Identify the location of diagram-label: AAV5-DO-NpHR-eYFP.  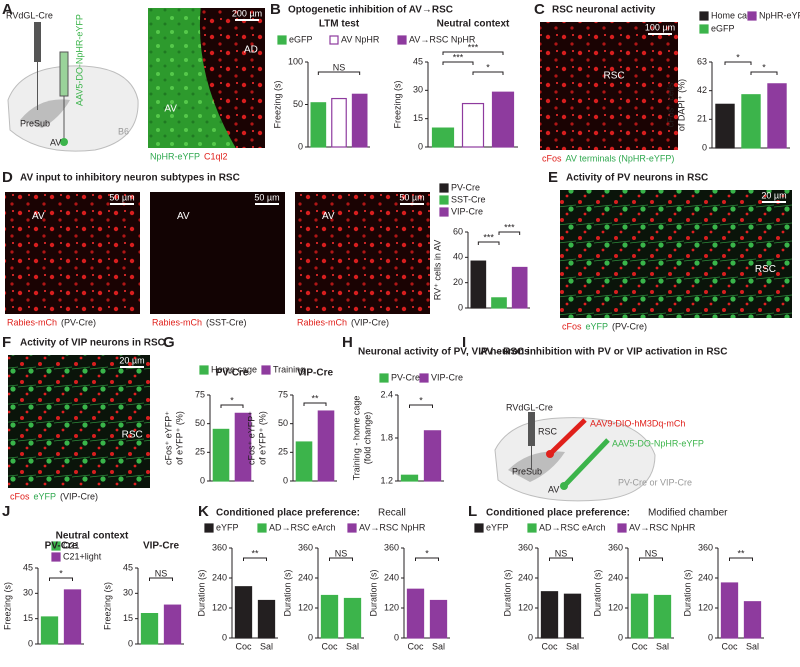
(79, 60).